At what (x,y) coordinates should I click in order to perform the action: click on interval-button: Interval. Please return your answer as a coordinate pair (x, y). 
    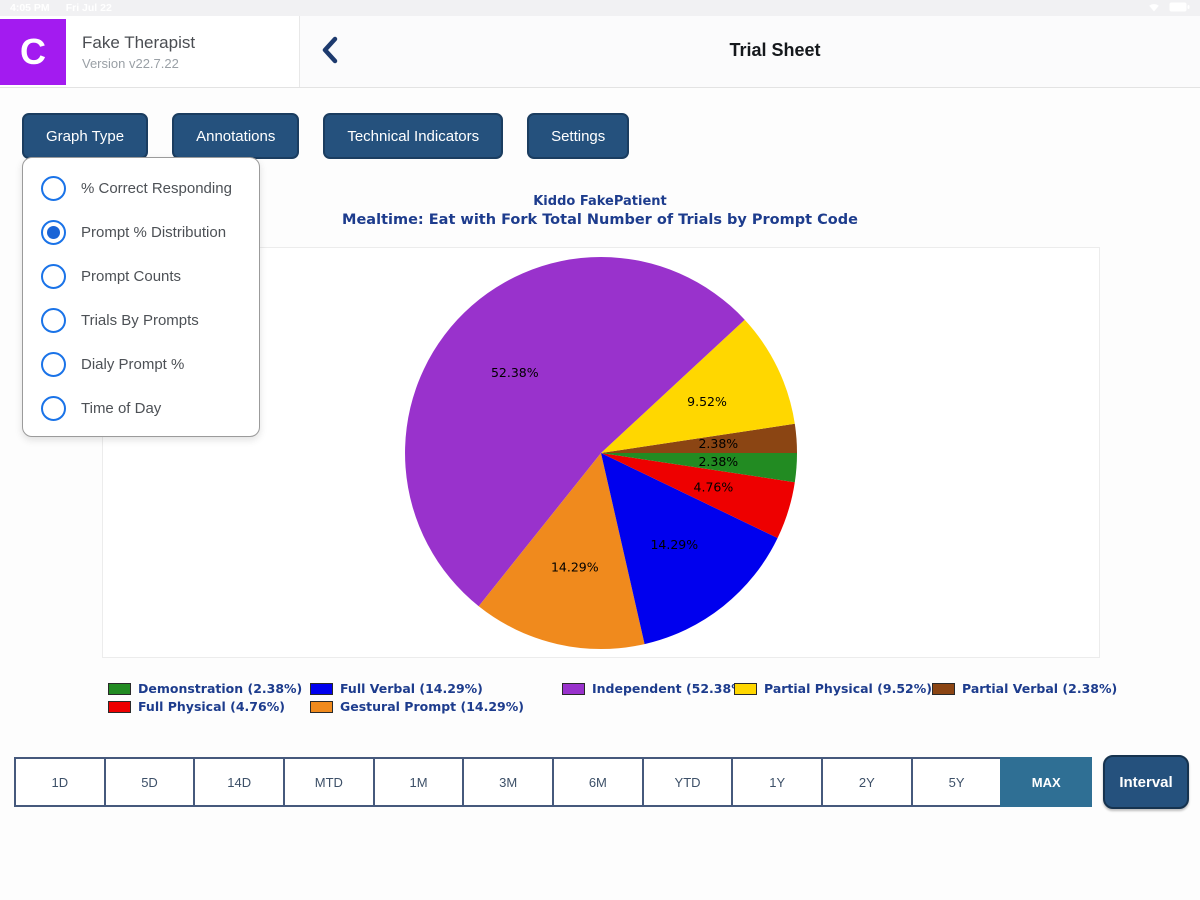
    Looking at the image, I should click on (1146, 782).